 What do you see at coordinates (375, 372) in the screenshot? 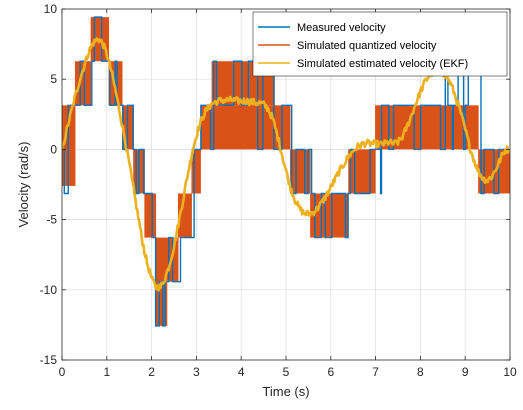
I see `x-tick-label: 7` at bounding box center [375, 372].